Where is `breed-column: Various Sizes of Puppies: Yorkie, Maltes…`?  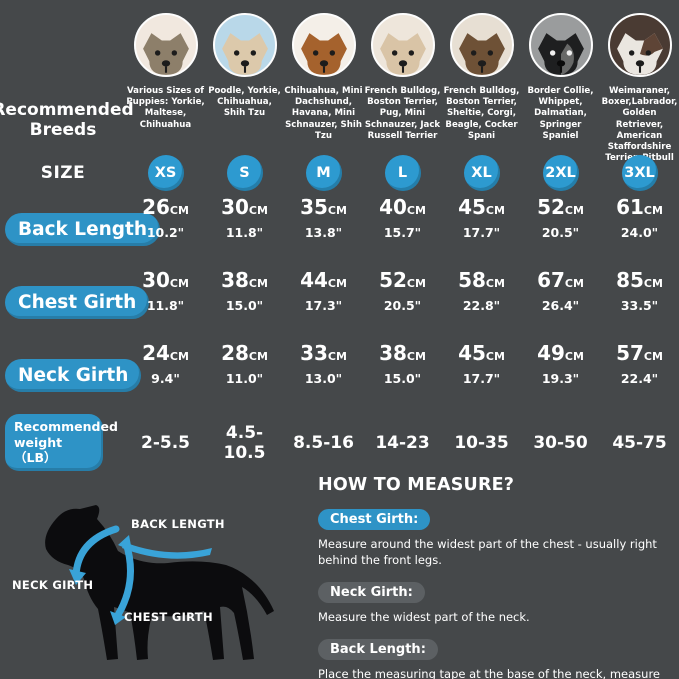
breed-column: Various Sizes of Puppies: Yorkie, Maltes… is located at coordinates (165, 82).